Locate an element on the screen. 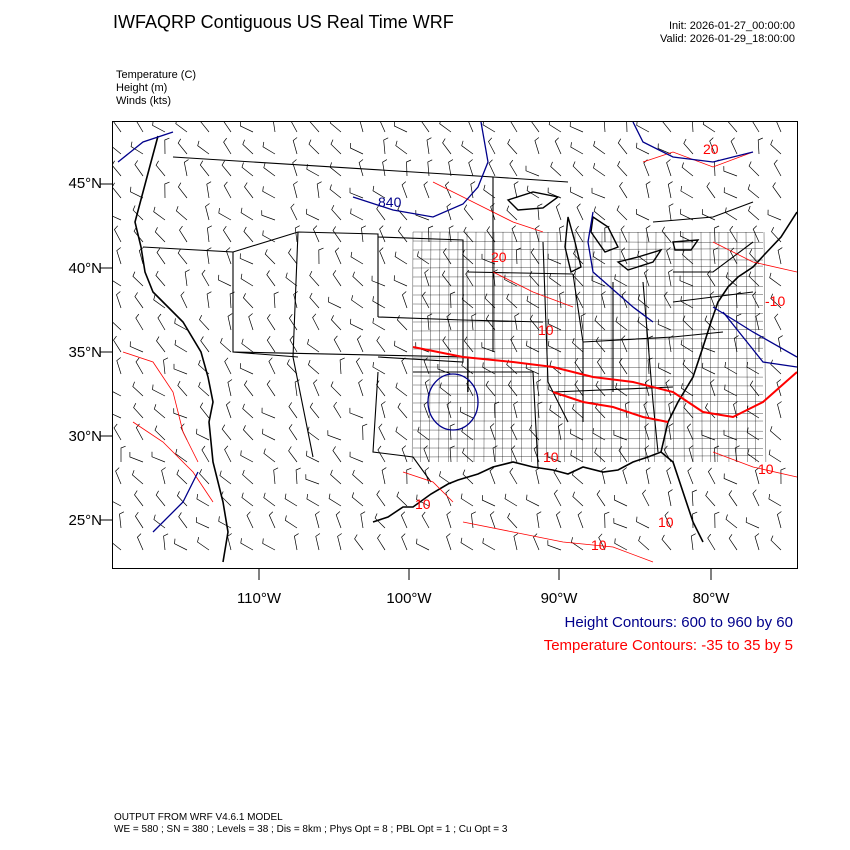 This screenshot has height=850, width=850. temperature-label: -10 is located at coordinates (775, 301).